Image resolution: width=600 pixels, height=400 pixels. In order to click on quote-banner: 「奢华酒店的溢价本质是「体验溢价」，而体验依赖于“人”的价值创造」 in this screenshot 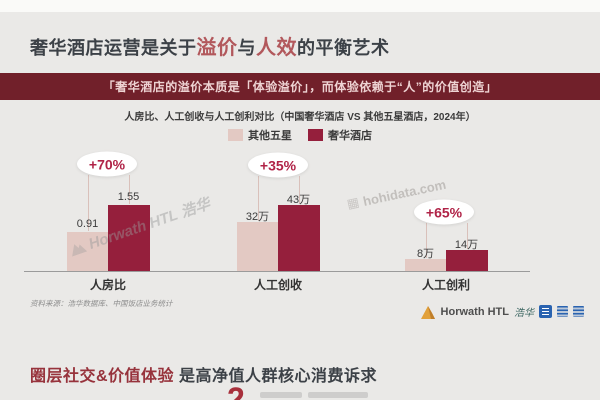, I will do `click(300, 86)`.